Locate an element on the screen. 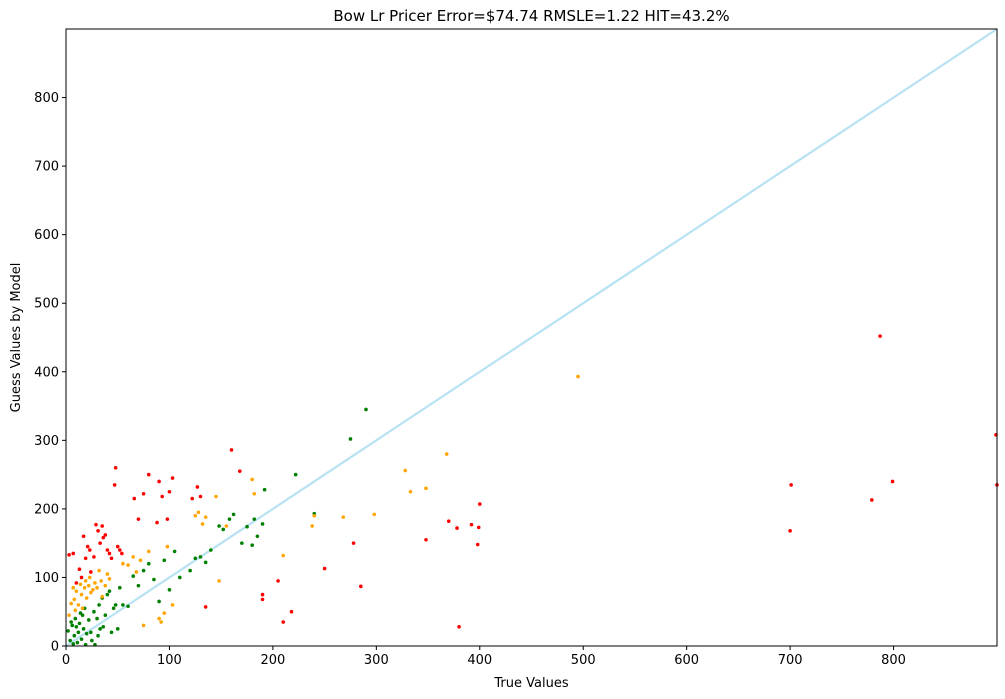 Image resolution: width=1005 pixels, height=699 pixels. y-tick-label: 800 is located at coordinates (46, 98).